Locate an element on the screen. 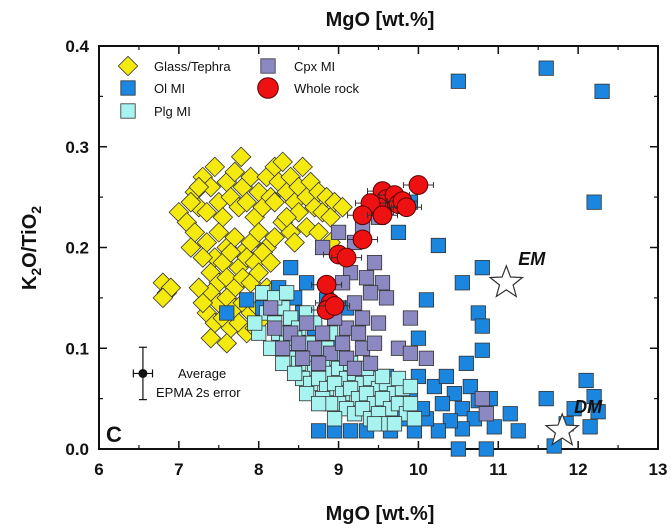  x-tick-label: 11 is located at coordinates (498, 469).